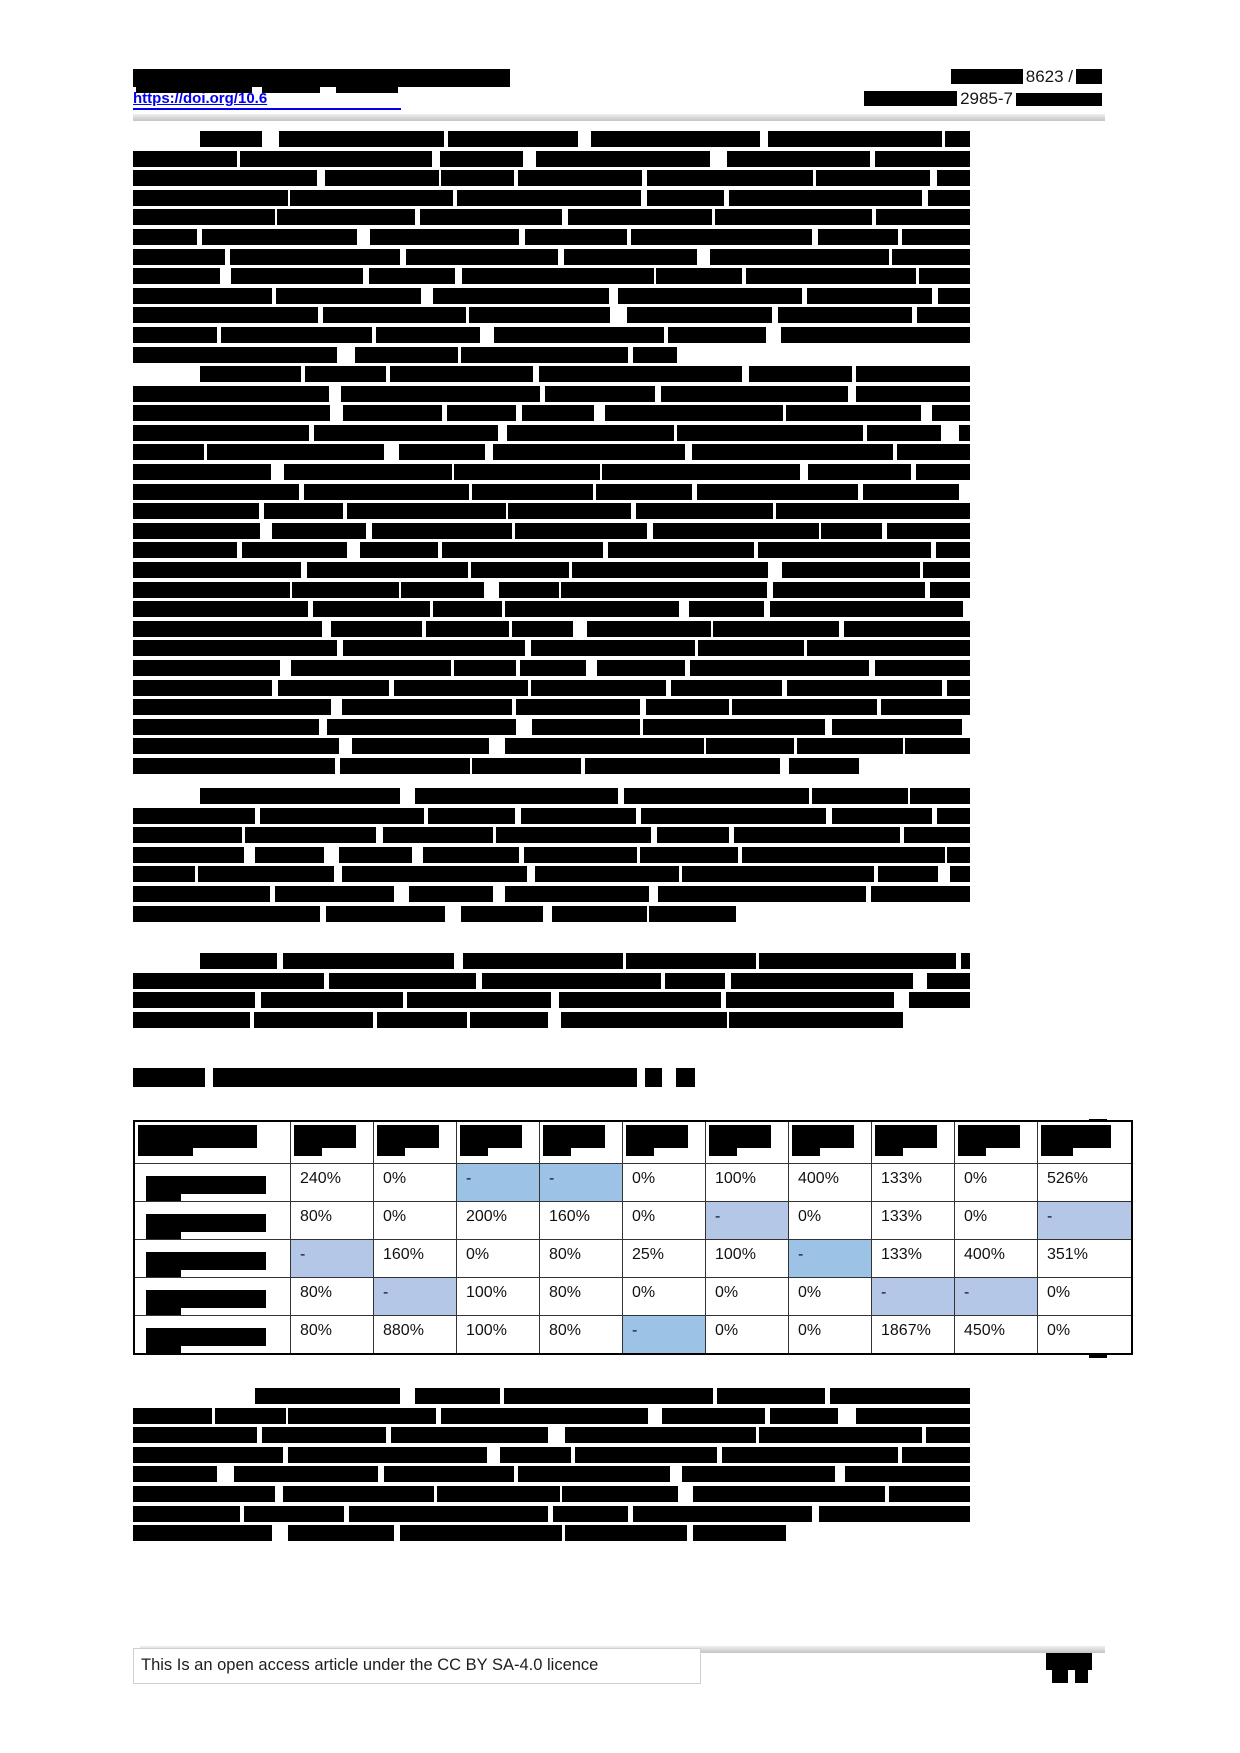 The image size is (1240, 1753). I want to click on table-value-cell: 100%, so click(498, 1335).